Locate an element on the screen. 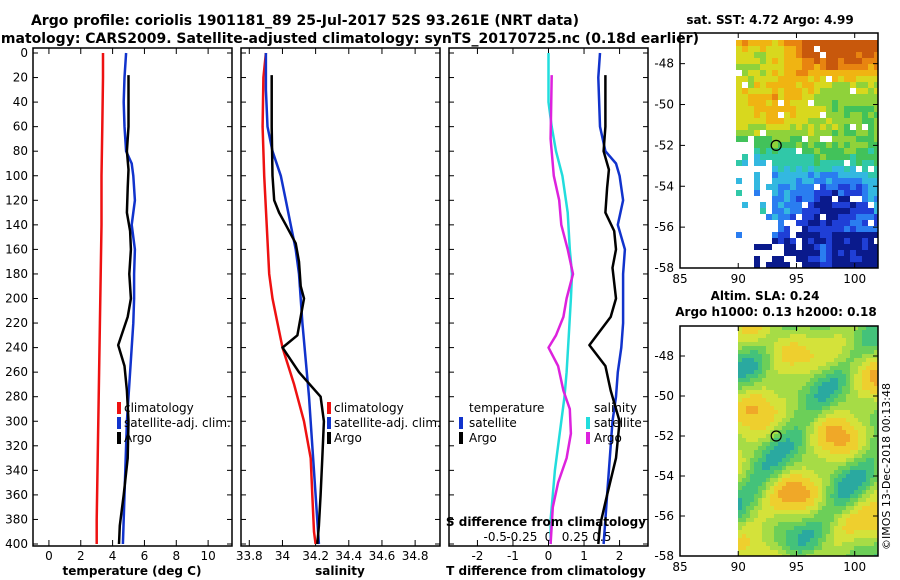 The image size is (900, 580). depth-tick-label: 240 is located at coordinates (16, 348).